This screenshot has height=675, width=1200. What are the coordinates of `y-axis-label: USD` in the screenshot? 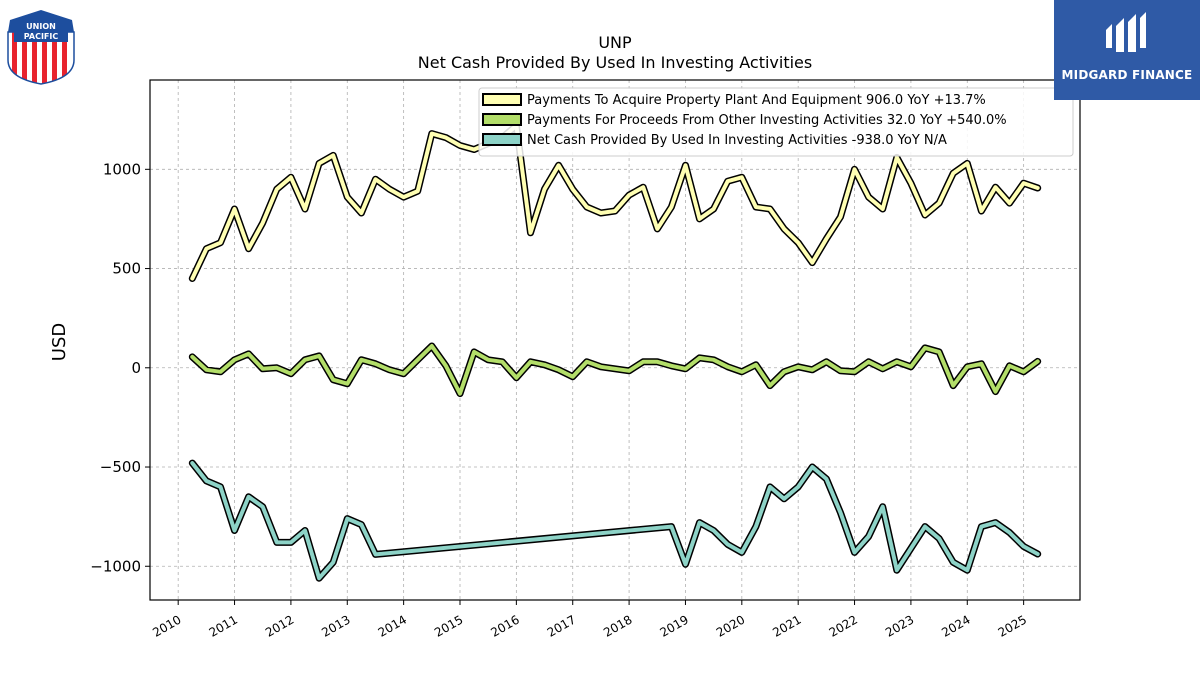 It's located at (59, 342).